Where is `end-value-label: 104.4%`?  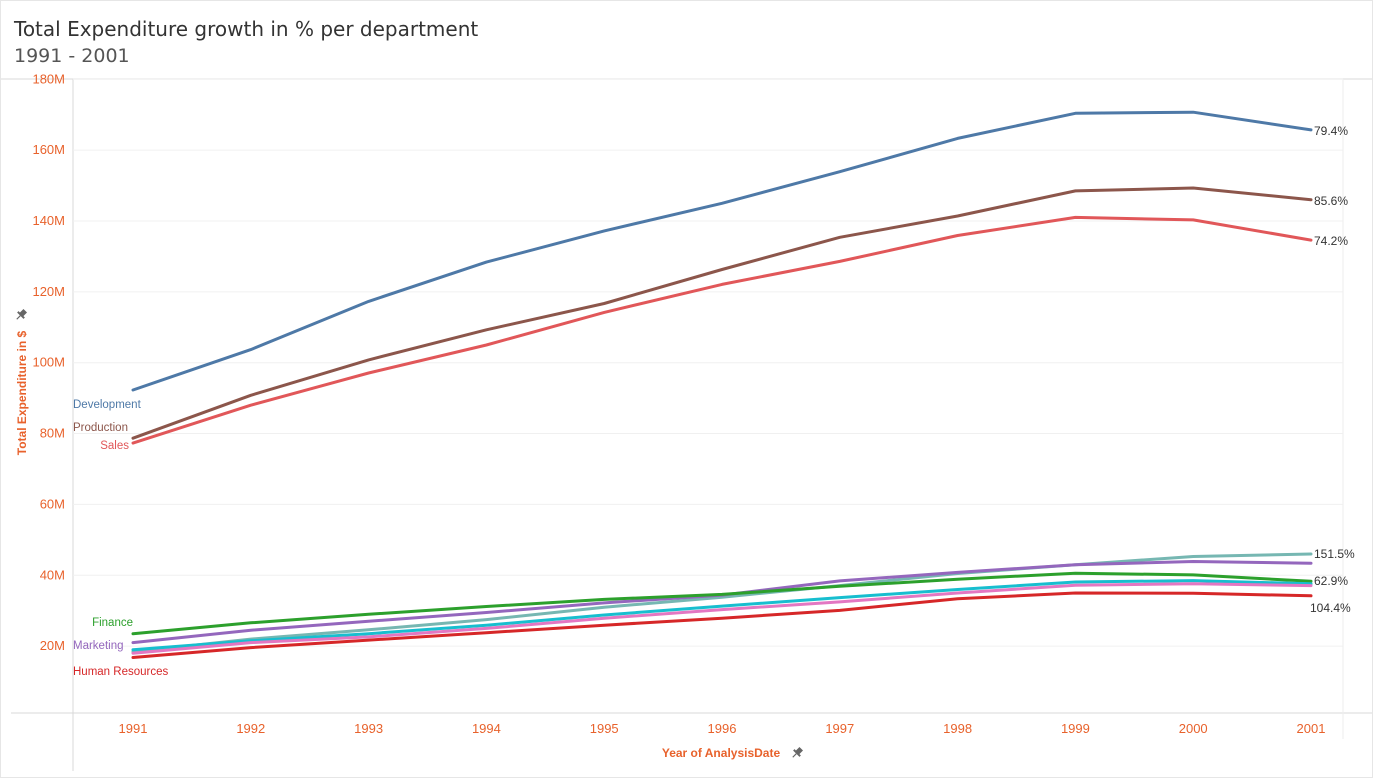
end-value-label: 104.4% is located at coordinates (1330, 608).